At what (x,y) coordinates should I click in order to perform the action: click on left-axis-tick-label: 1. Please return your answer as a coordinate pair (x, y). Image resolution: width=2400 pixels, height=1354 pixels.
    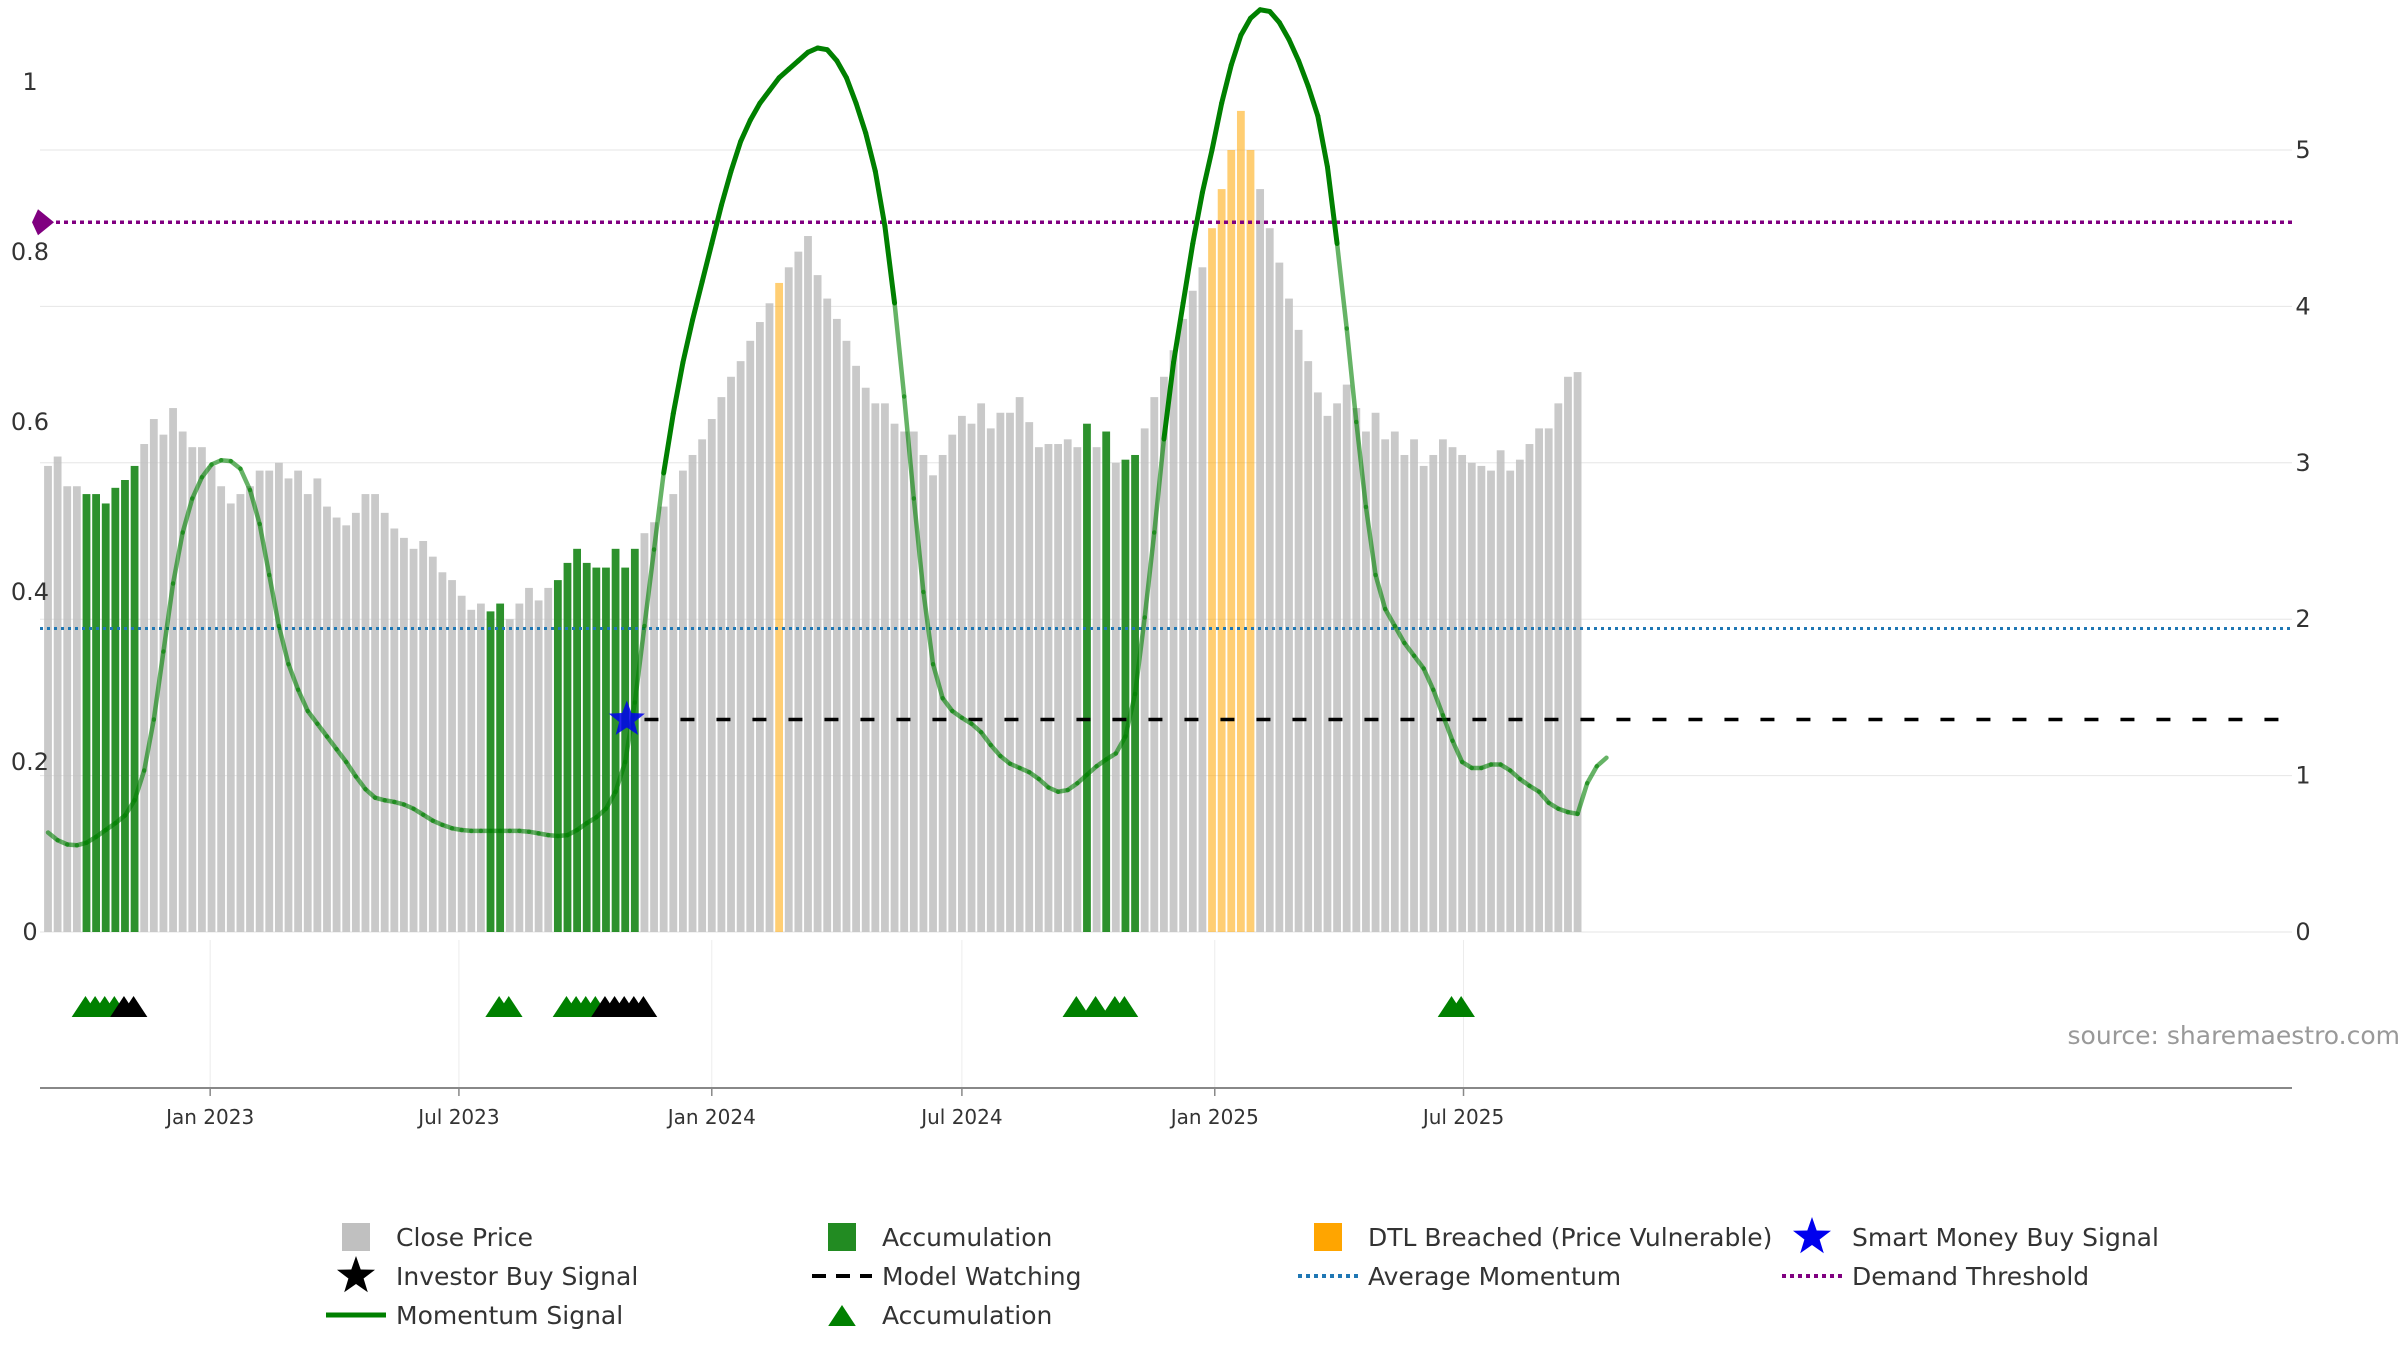
    Looking at the image, I should click on (29, 82).